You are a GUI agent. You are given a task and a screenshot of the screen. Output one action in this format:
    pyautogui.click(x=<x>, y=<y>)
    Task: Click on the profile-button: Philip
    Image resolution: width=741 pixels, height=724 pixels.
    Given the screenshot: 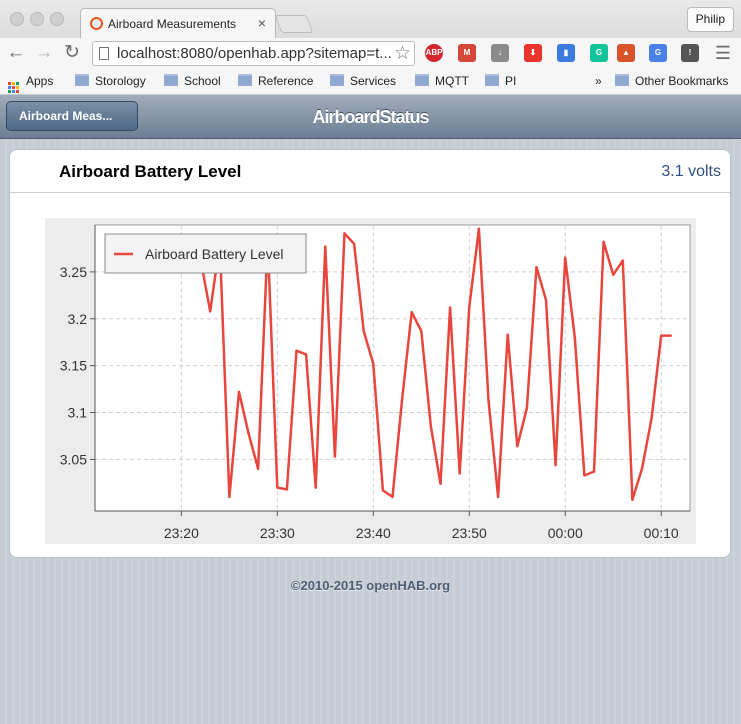 What is the action you would take?
    pyautogui.click(x=710, y=19)
    